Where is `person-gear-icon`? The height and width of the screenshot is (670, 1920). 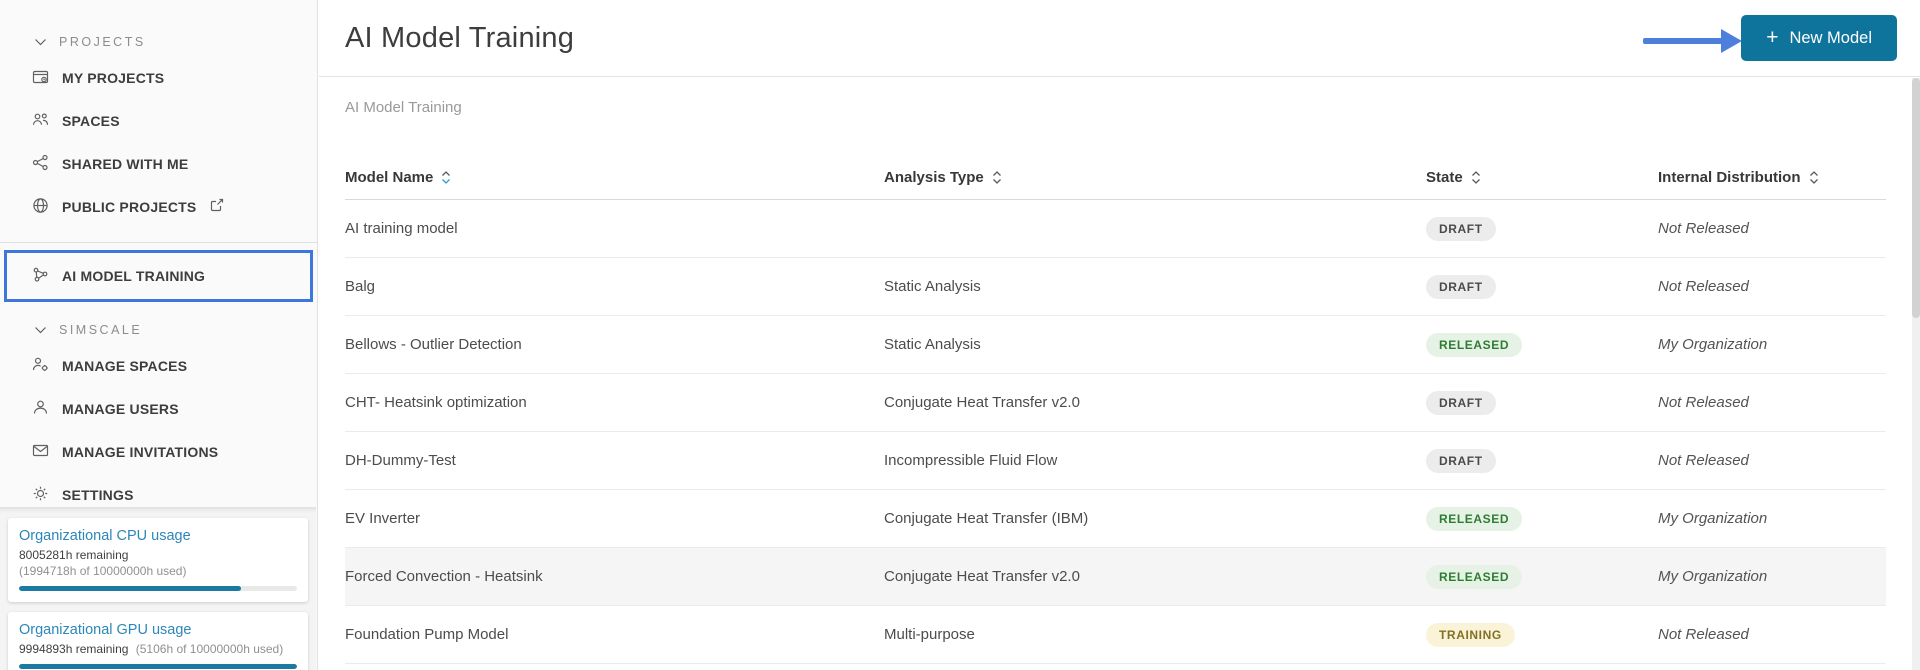
person-gear-icon is located at coordinates (40, 366).